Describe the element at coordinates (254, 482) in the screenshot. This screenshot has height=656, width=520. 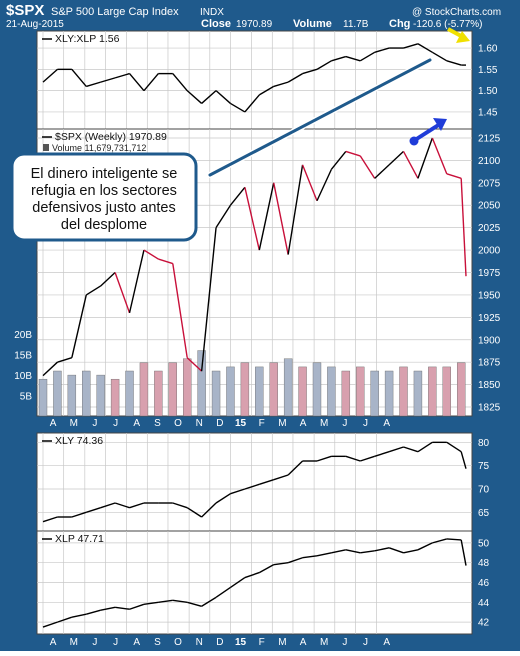
I see `xly-plot-area` at that location.